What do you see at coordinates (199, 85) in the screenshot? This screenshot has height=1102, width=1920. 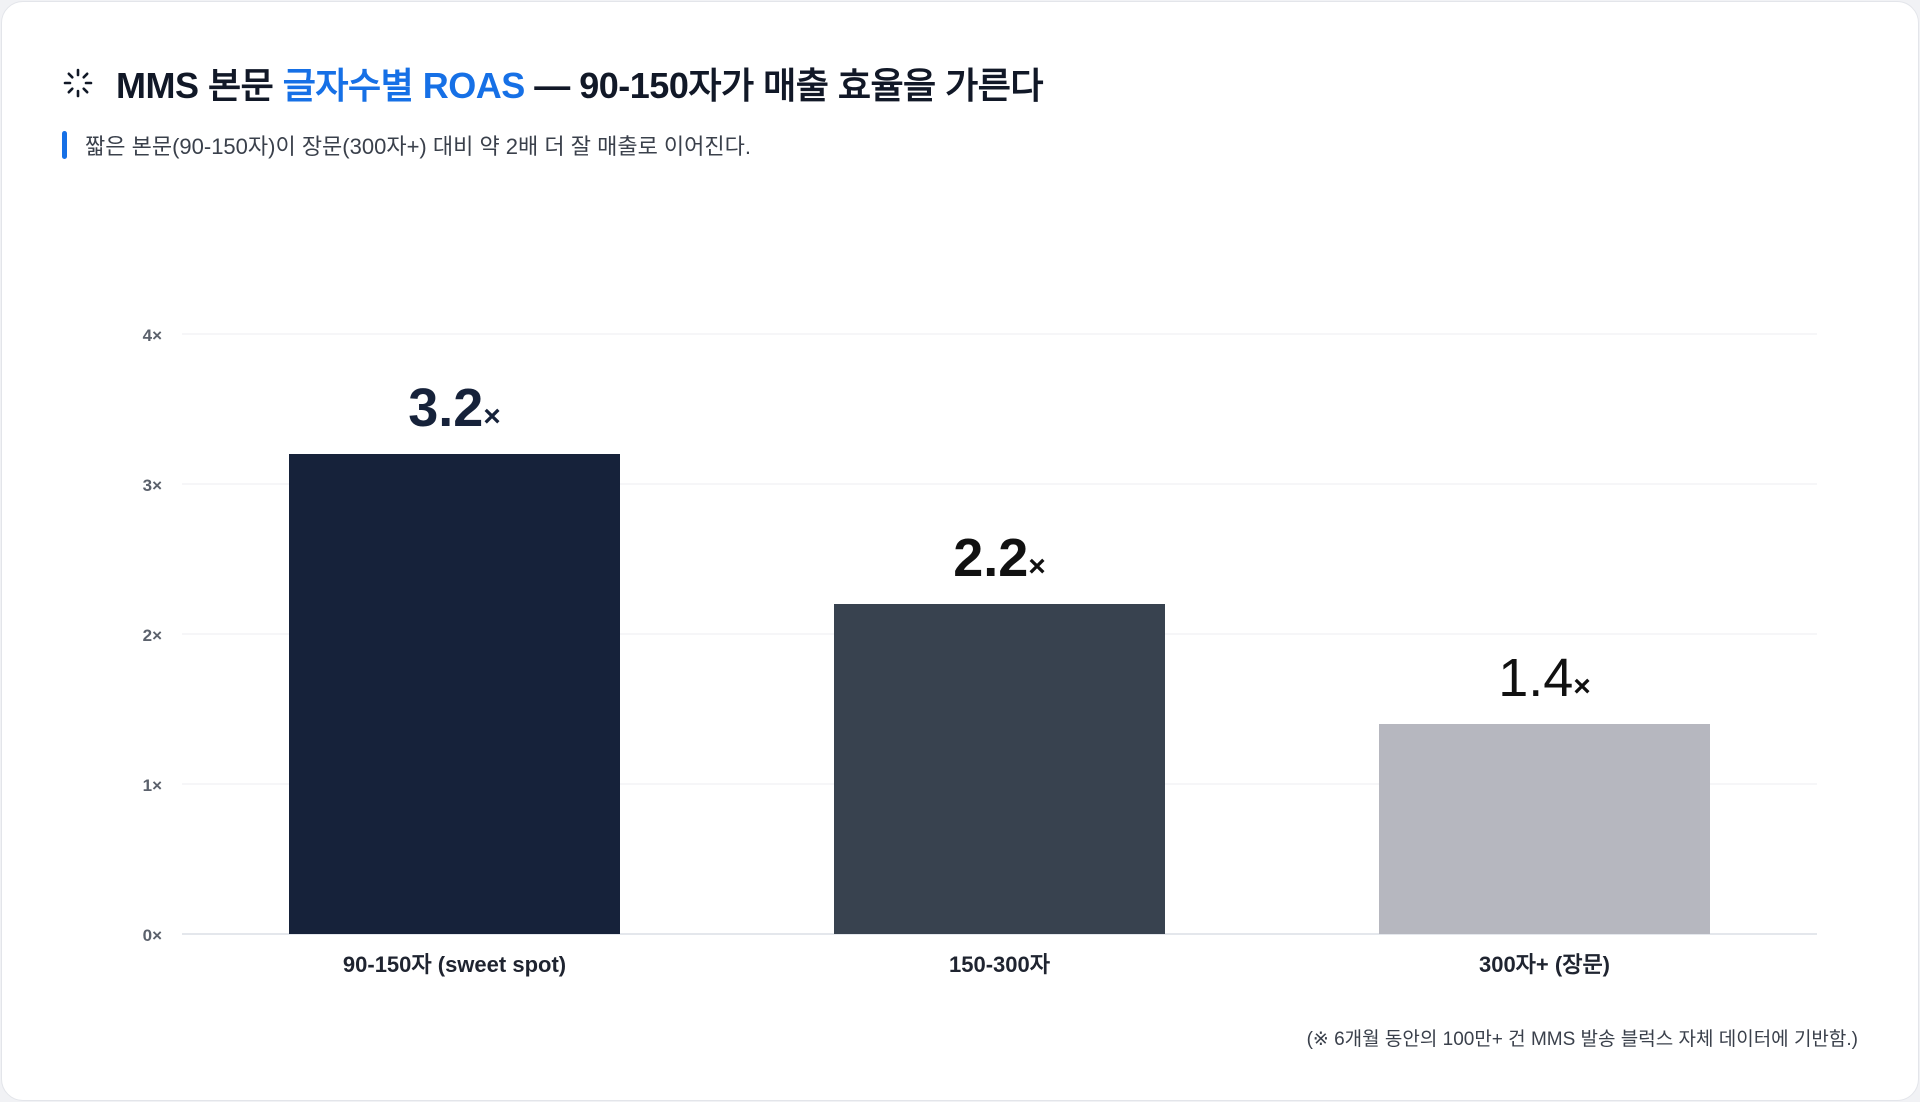 I see `title-prefix: MMS 본문` at bounding box center [199, 85].